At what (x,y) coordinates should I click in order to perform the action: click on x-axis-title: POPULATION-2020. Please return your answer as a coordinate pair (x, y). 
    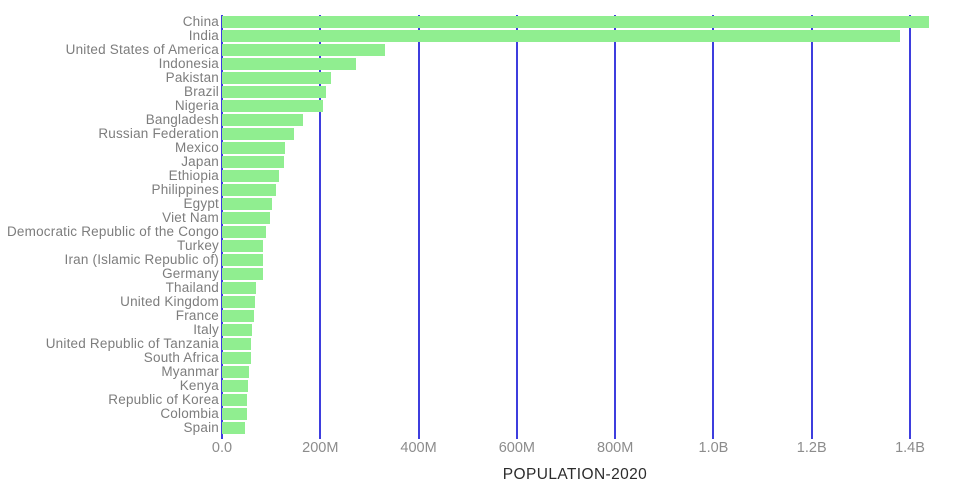
    Looking at the image, I should click on (575, 474).